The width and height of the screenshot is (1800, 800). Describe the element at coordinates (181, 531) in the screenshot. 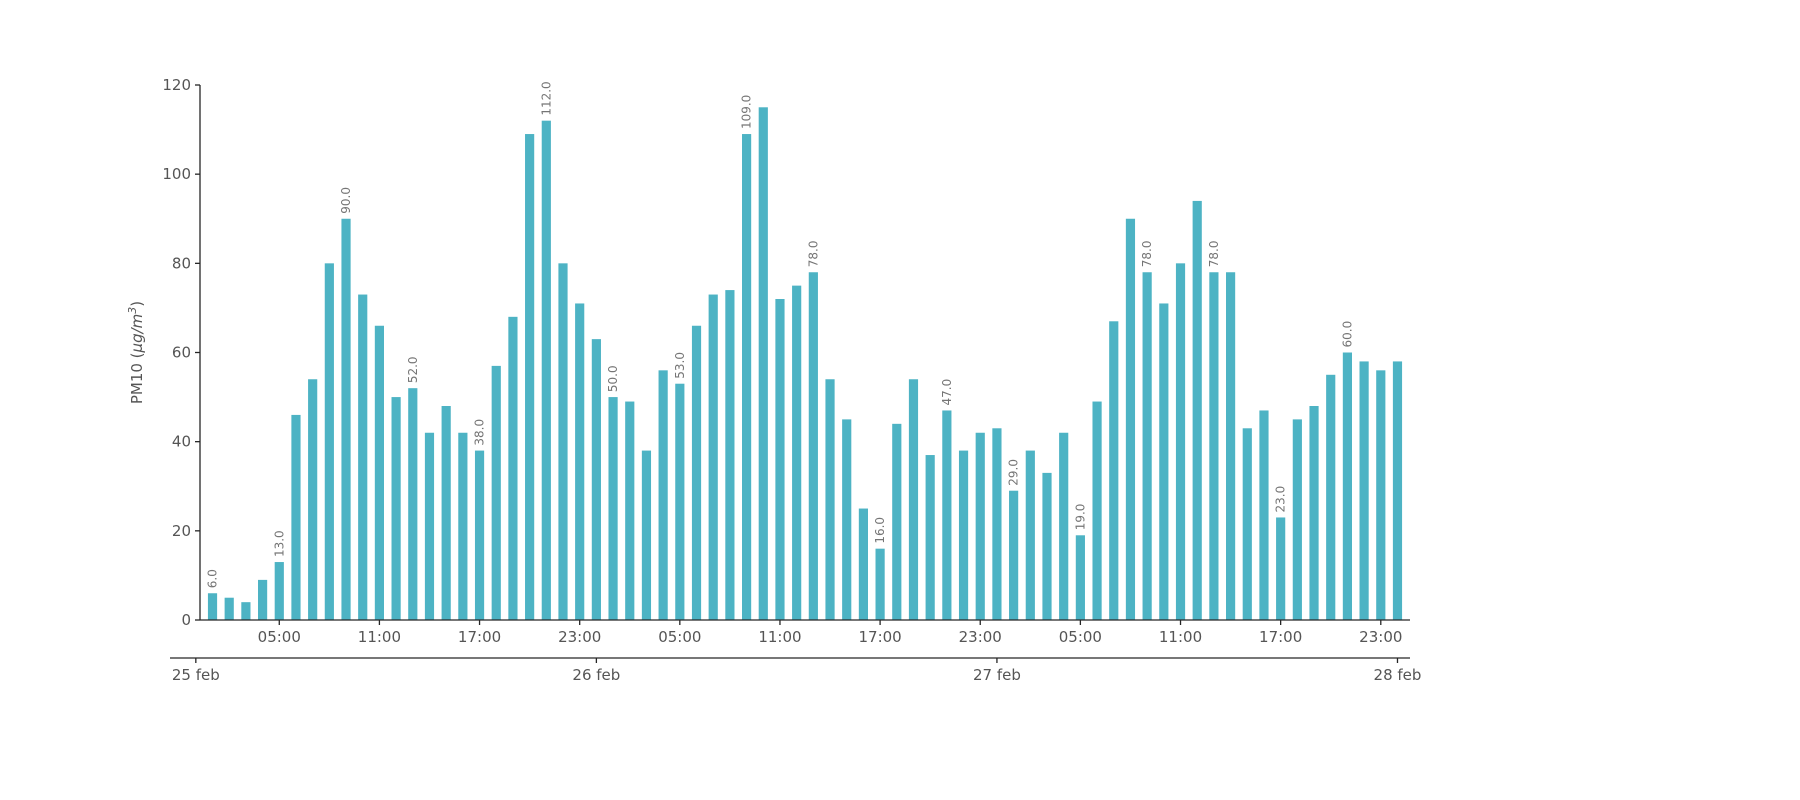

I see `y-tick-label: 20` at that location.